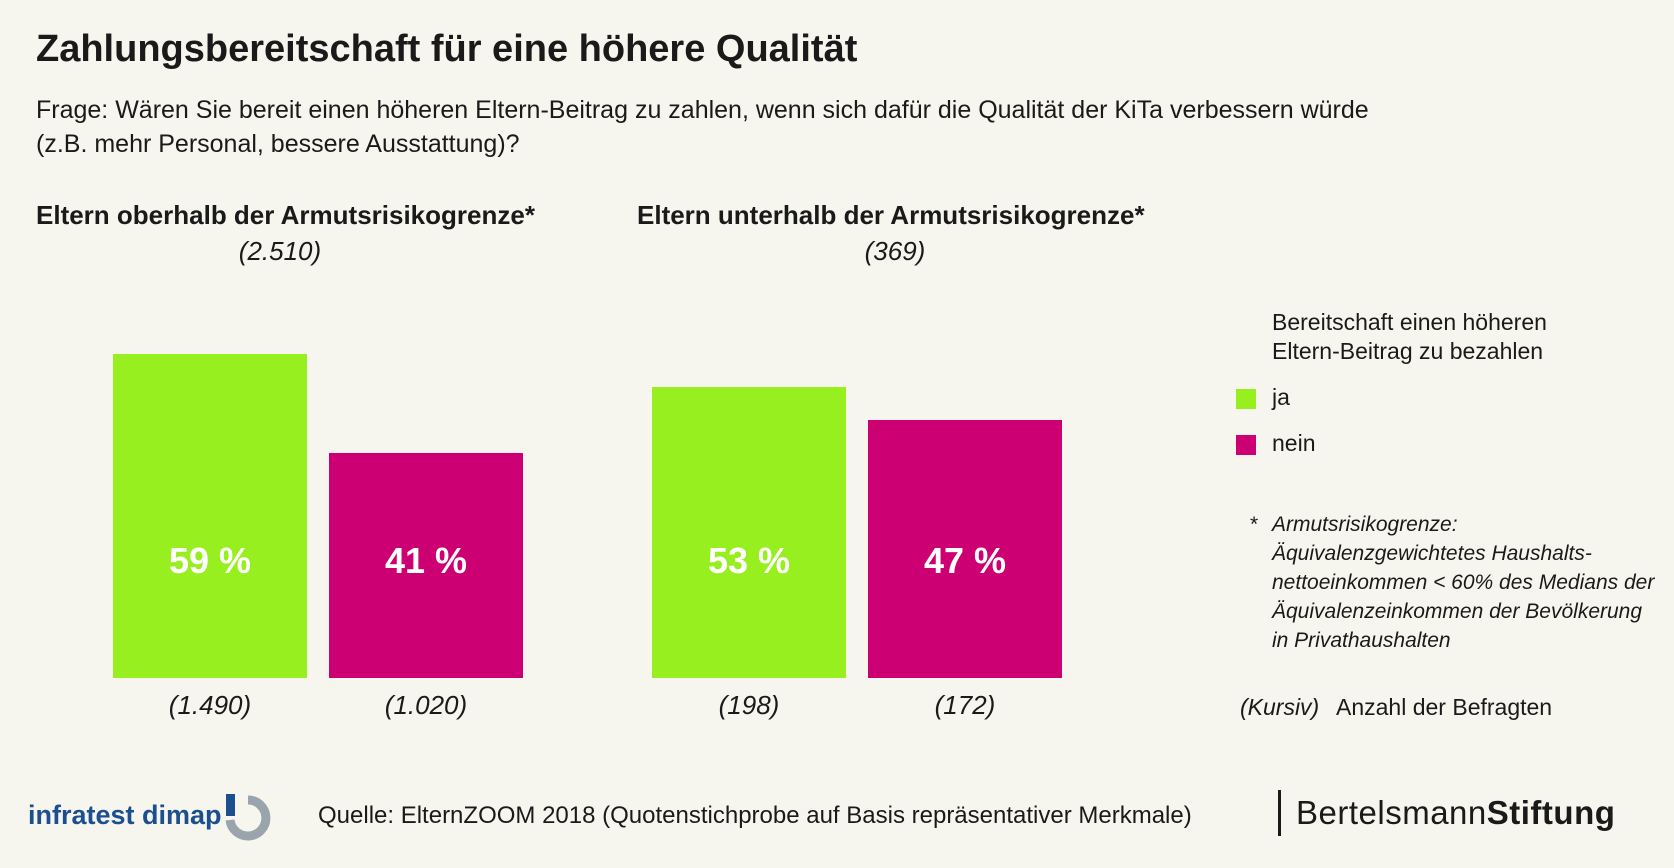 The height and width of the screenshot is (868, 1674). Describe the element at coordinates (426, 560) in the screenshot. I see `bar-value-label-nein-above: 41 %` at that location.